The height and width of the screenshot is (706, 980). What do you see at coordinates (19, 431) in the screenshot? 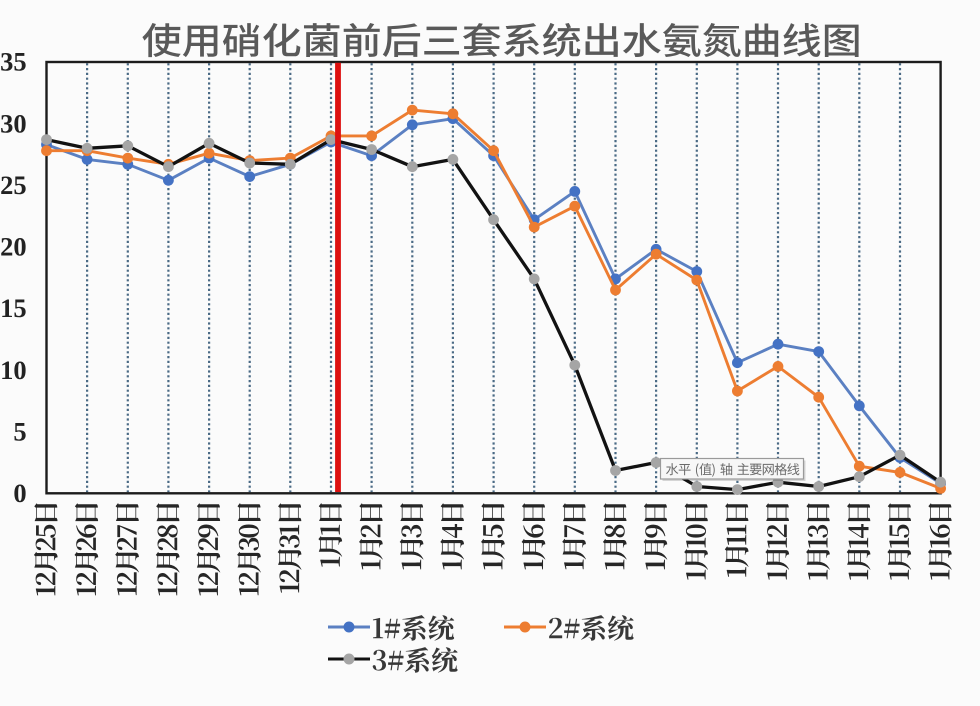
I see `svg-text: 5` at bounding box center [19, 431].